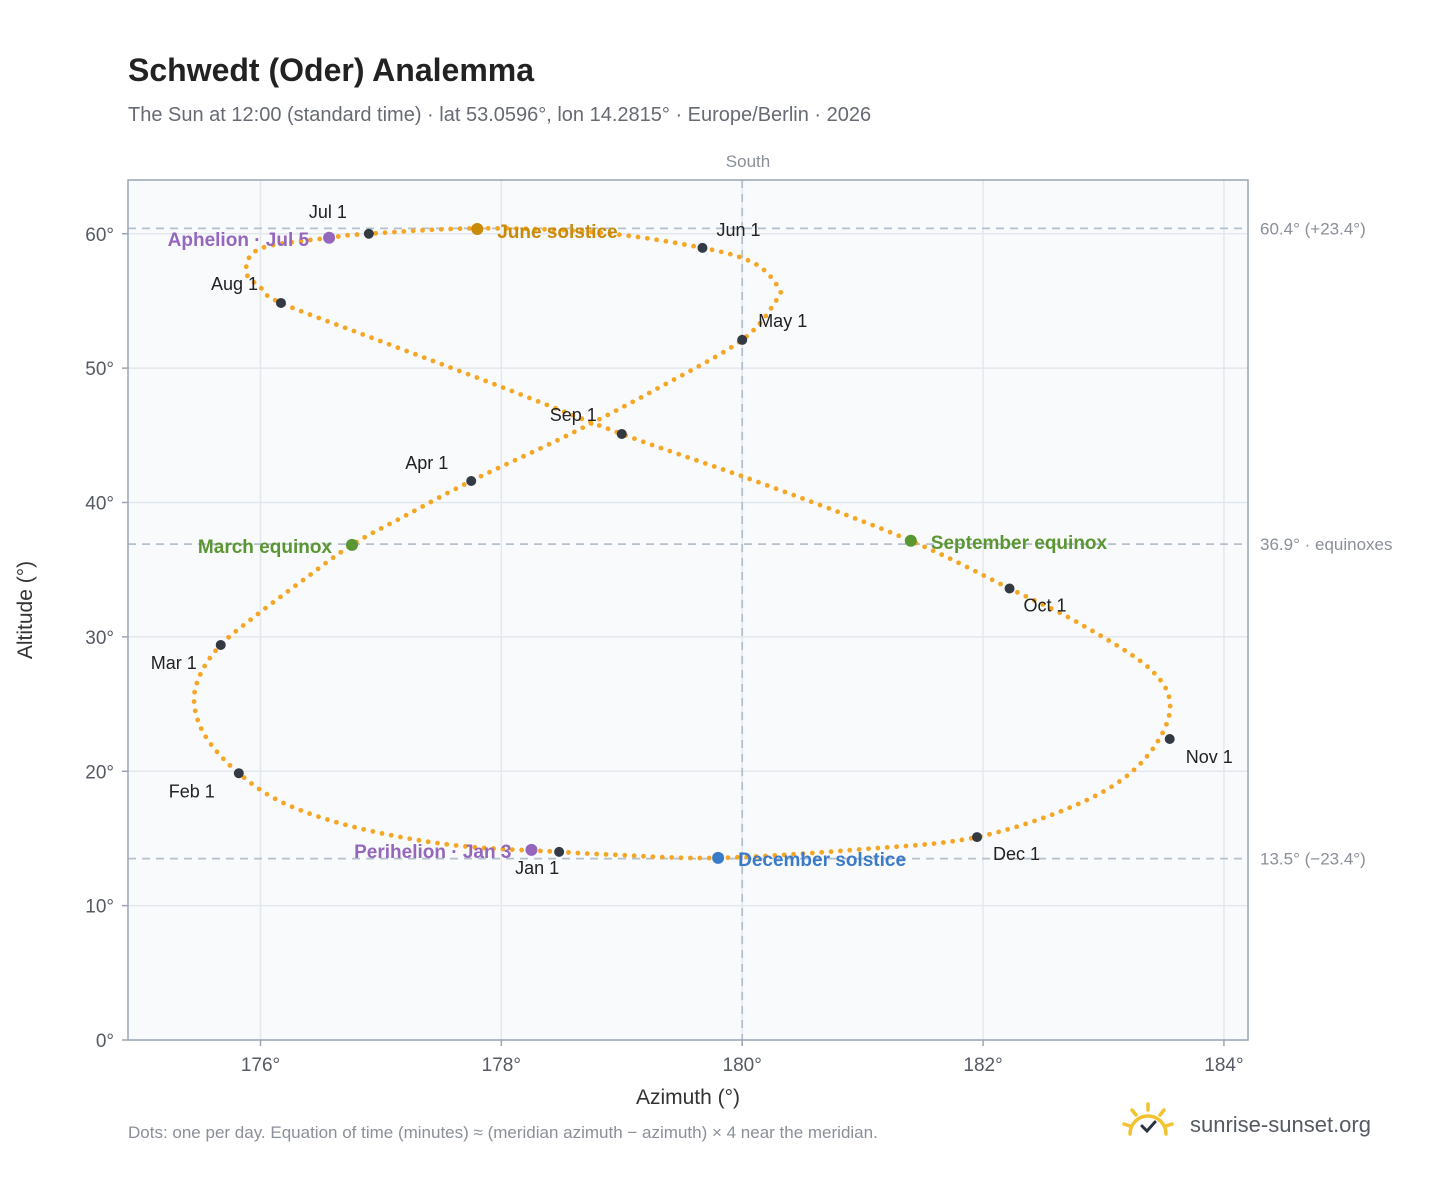 This screenshot has height=1188, width=1448. Describe the element at coordinates (557, 232) in the screenshot. I see `event-label: June solstice` at that location.